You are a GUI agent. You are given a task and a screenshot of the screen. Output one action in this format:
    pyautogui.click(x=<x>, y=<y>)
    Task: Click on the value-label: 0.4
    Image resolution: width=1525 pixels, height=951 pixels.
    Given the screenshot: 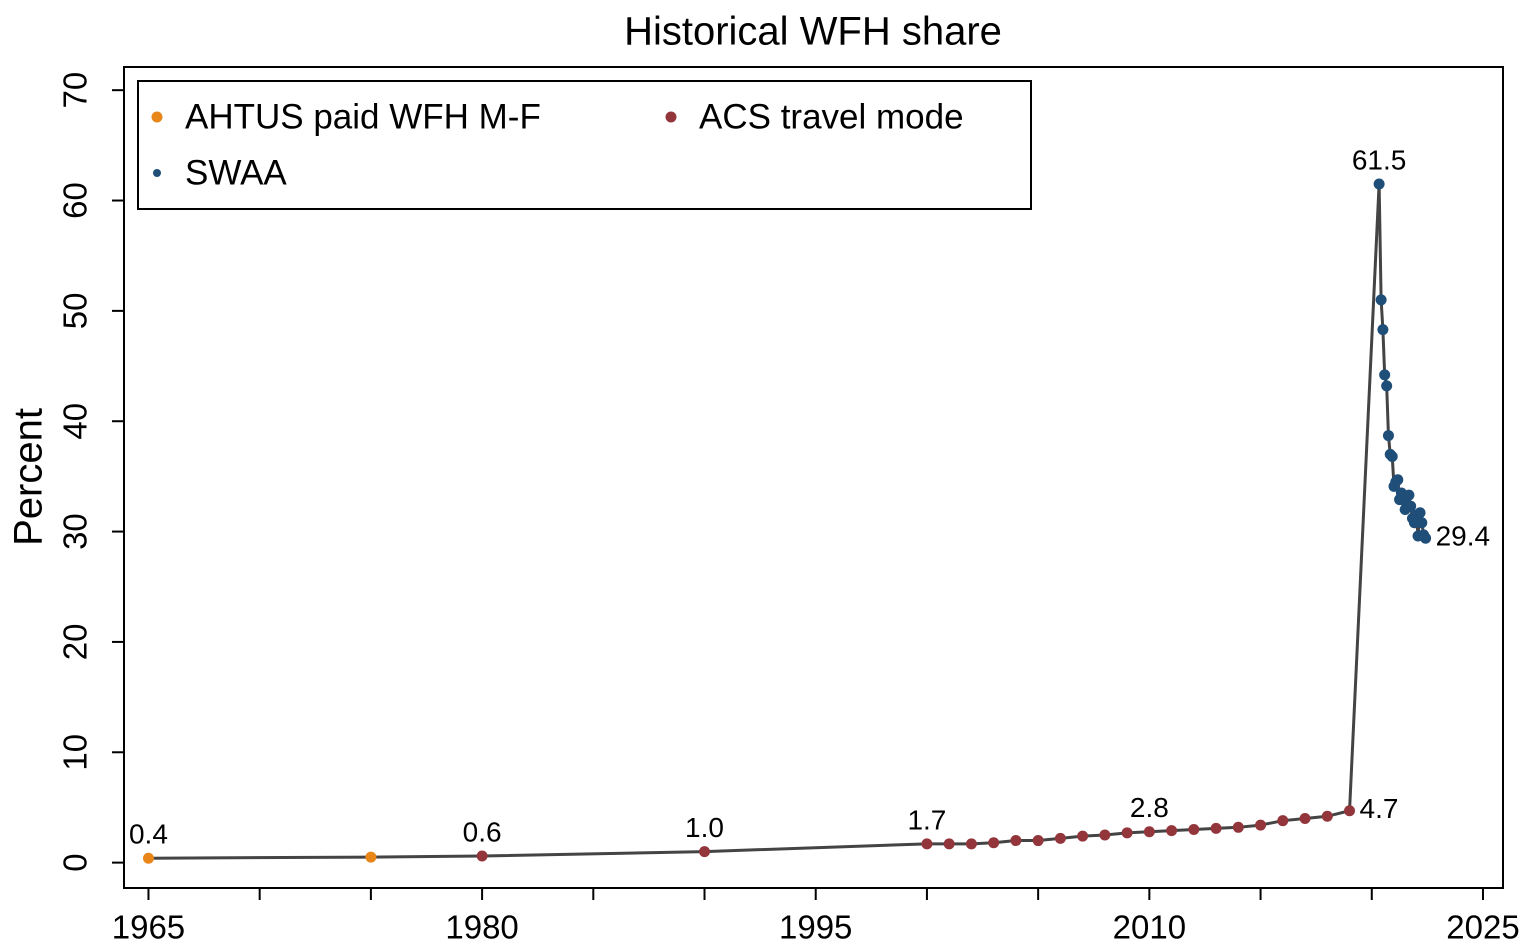 What is the action you would take?
    pyautogui.click(x=148, y=834)
    